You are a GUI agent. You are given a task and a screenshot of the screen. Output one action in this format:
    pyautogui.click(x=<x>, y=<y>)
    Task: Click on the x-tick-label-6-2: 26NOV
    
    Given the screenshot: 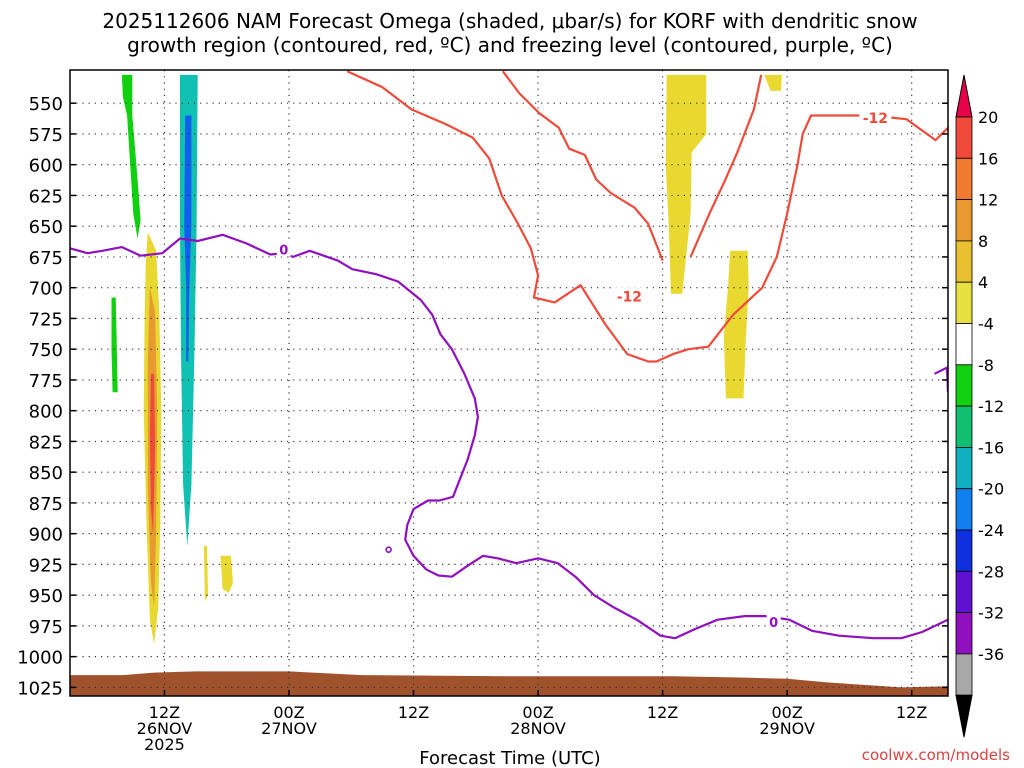 What is the action you would take?
    pyautogui.click(x=165, y=728)
    